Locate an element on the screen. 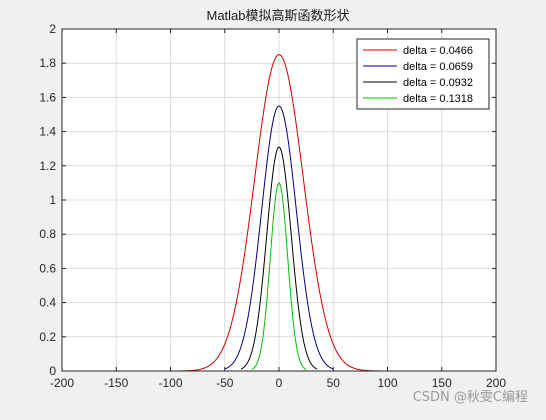 Image resolution: width=546 pixels, height=420 pixels. x-tick-label: -50 is located at coordinates (225, 383).